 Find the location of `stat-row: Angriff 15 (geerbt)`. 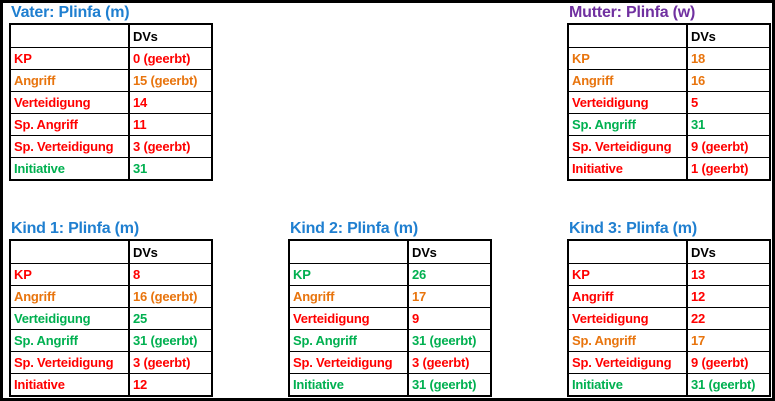

stat-row: Angriff 15 (geerbt) is located at coordinates (111, 80).